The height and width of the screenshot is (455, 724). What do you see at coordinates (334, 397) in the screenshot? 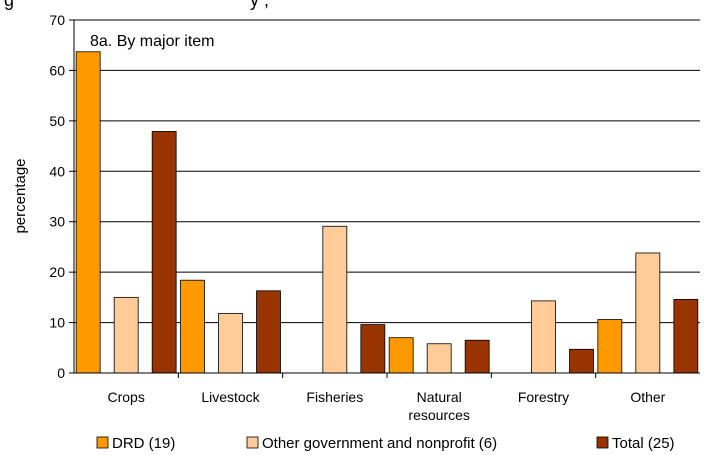
I see `x-tick-label: Fisheries` at bounding box center [334, 397].